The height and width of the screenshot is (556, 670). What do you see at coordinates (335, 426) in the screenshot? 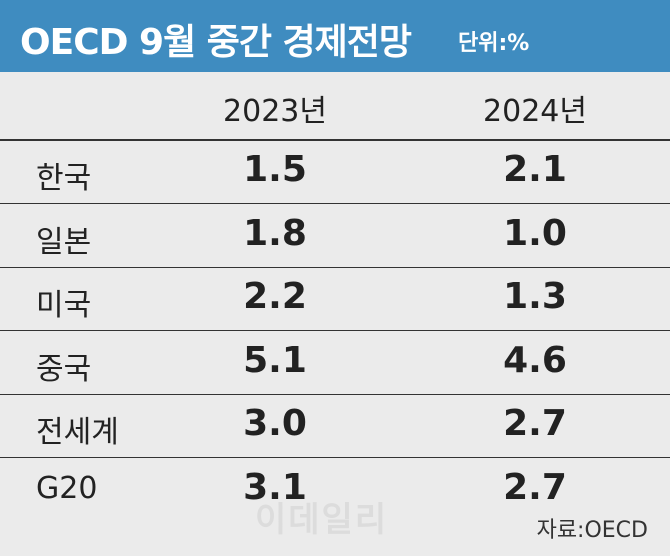
I see `table-row: 전세계 3.0 2.7` at bounding box center [335, 426].